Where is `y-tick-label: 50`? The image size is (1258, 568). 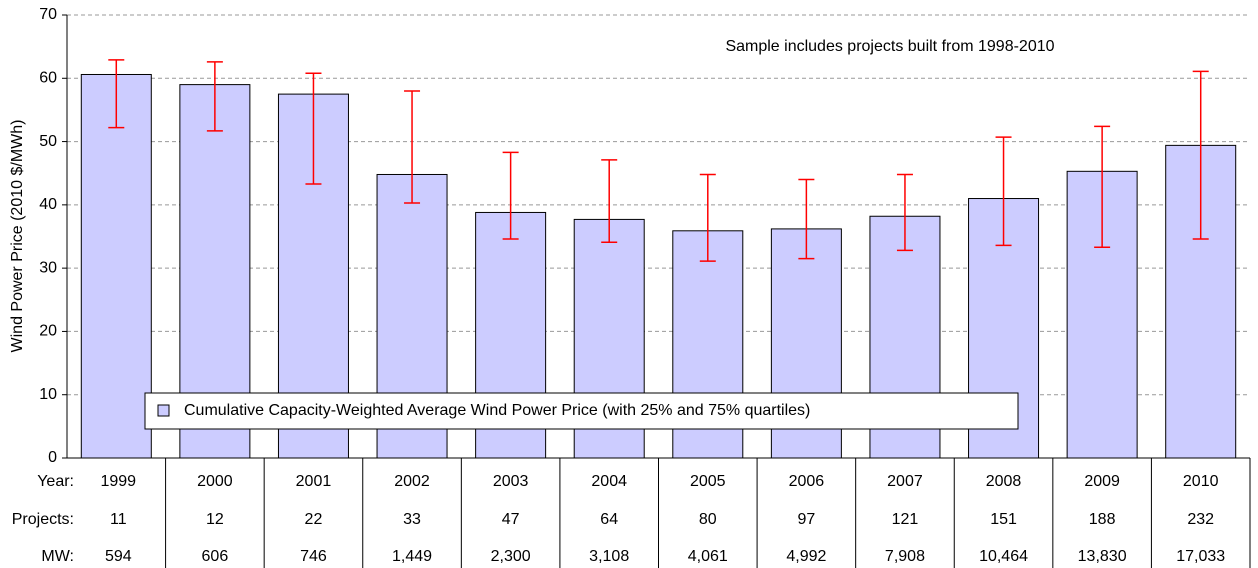
y-tick-label: 50 is located at coordinates (48, 141).